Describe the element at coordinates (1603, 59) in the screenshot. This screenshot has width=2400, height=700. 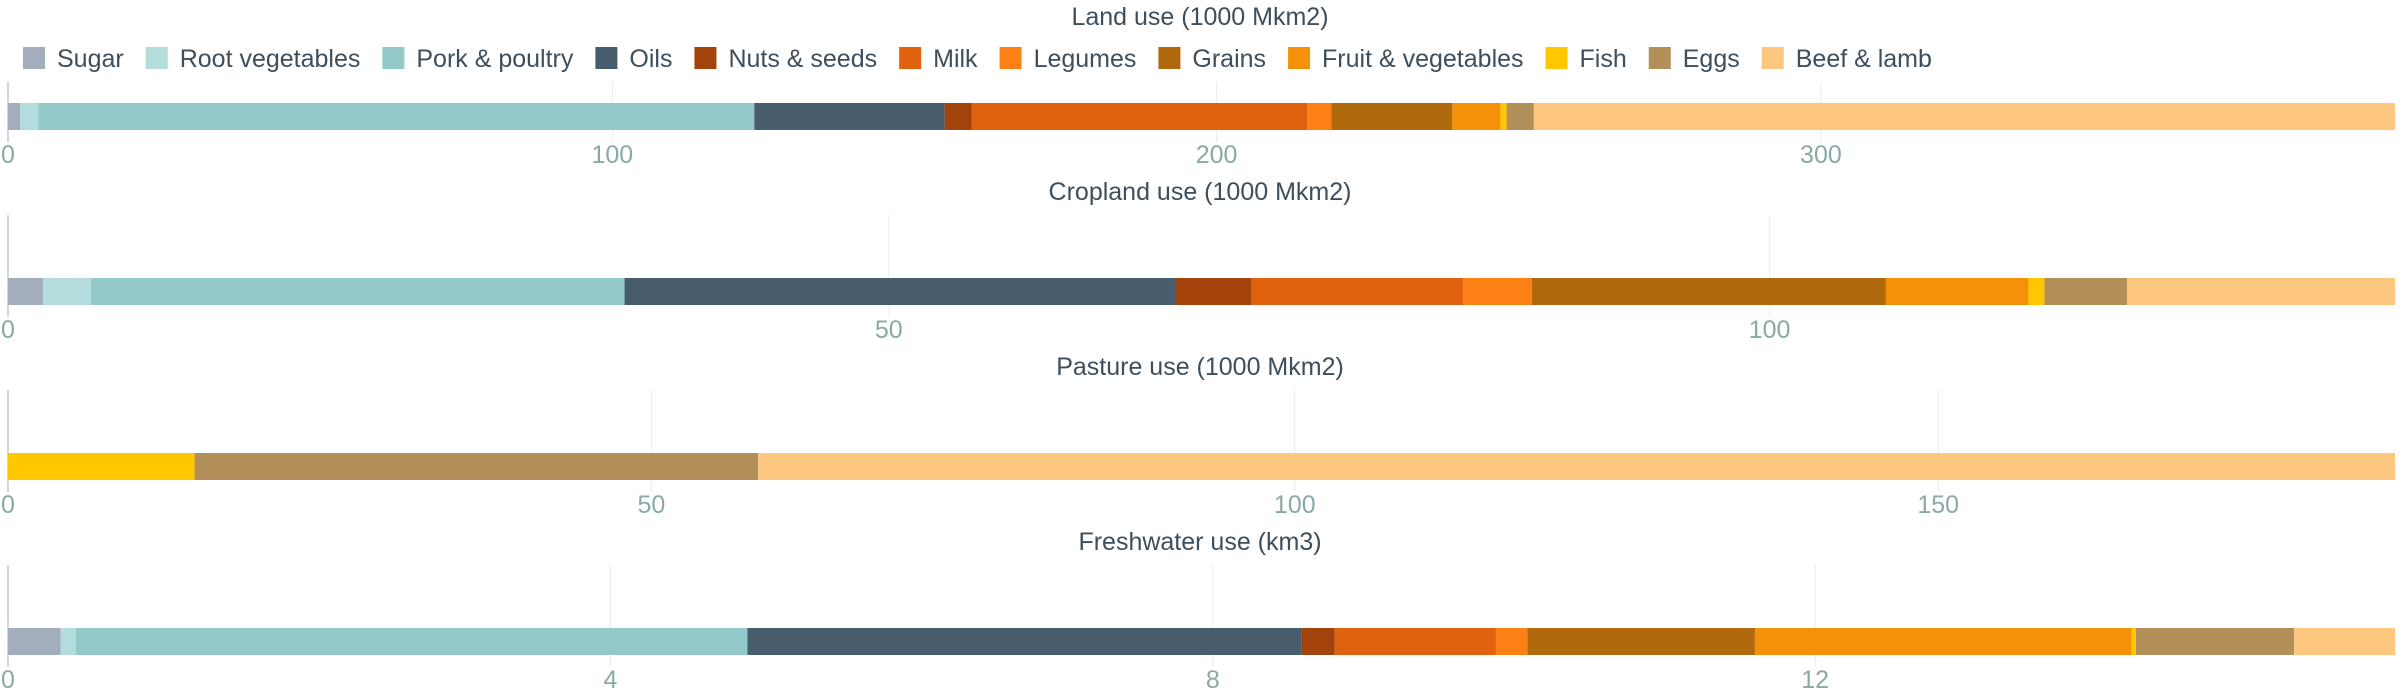
I see `legend-label: Fish` at that location.